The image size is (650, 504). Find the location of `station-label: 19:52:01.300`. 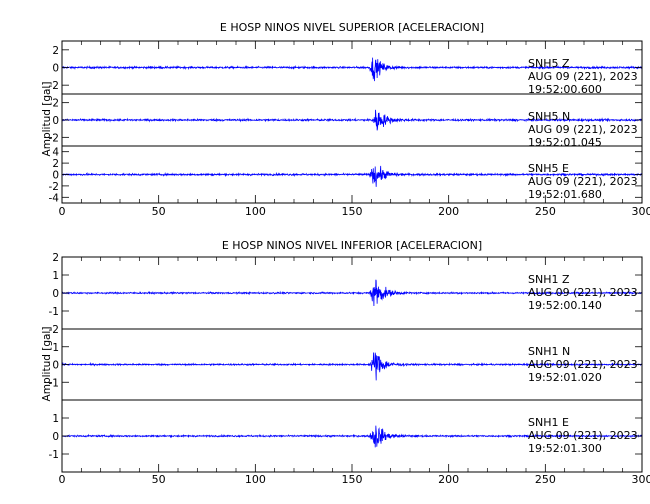

station-label: 19:52:01.300 is located at coordinates (565, 448).